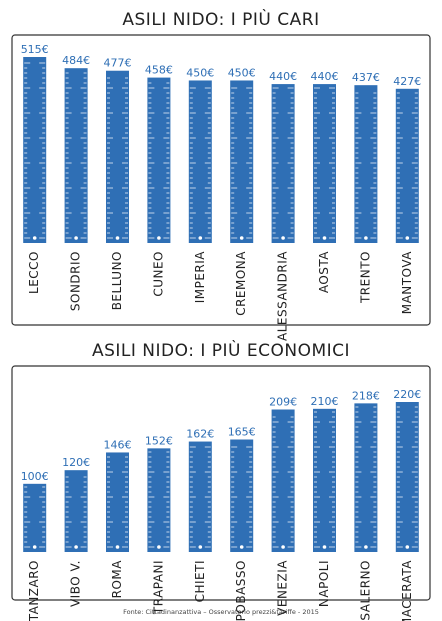 The height and width of the screenshot is (621, 442). I want to click on category-label: BELLUNO, so click(117, 280).